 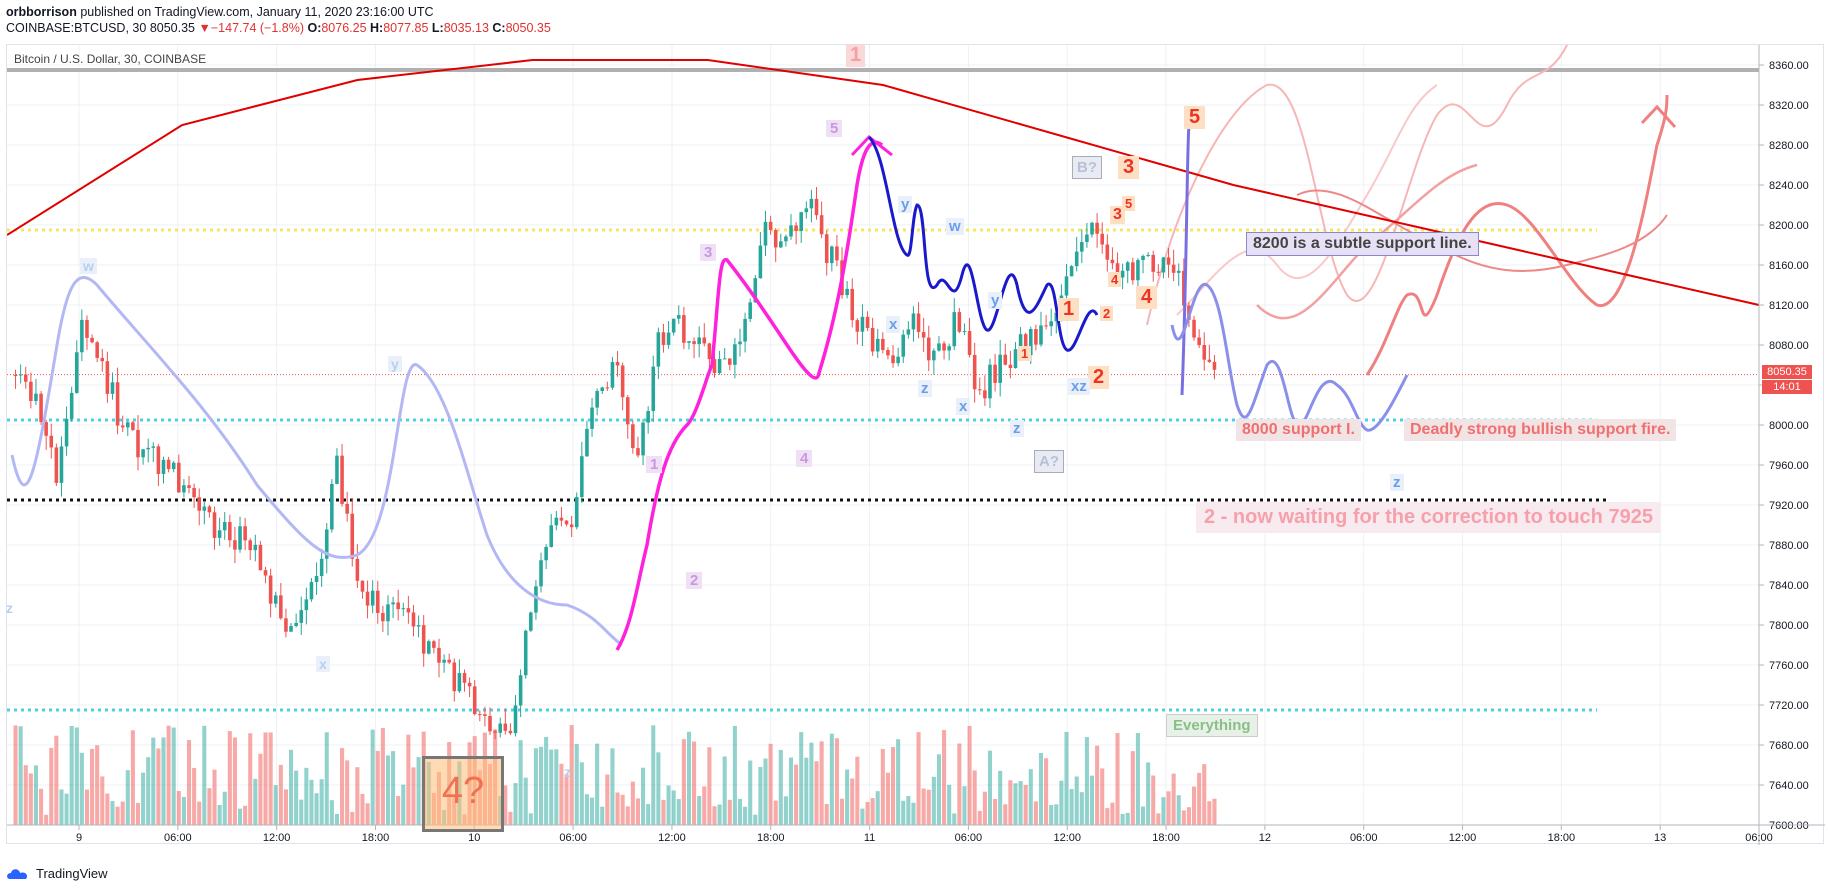 What do you see at coordinates (983, 243) in the screenshot?
I see `wave-blue` at bounding box center [983, 243].